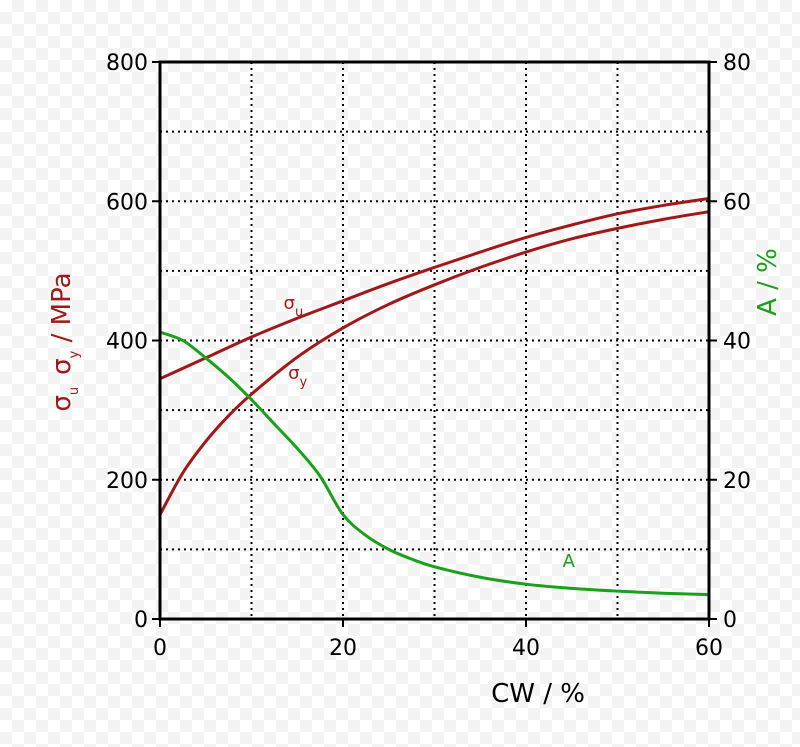  Describe the element at coordinates (127, 202) in the screenshot. I see `y-left-tick-label: 600` at that location.